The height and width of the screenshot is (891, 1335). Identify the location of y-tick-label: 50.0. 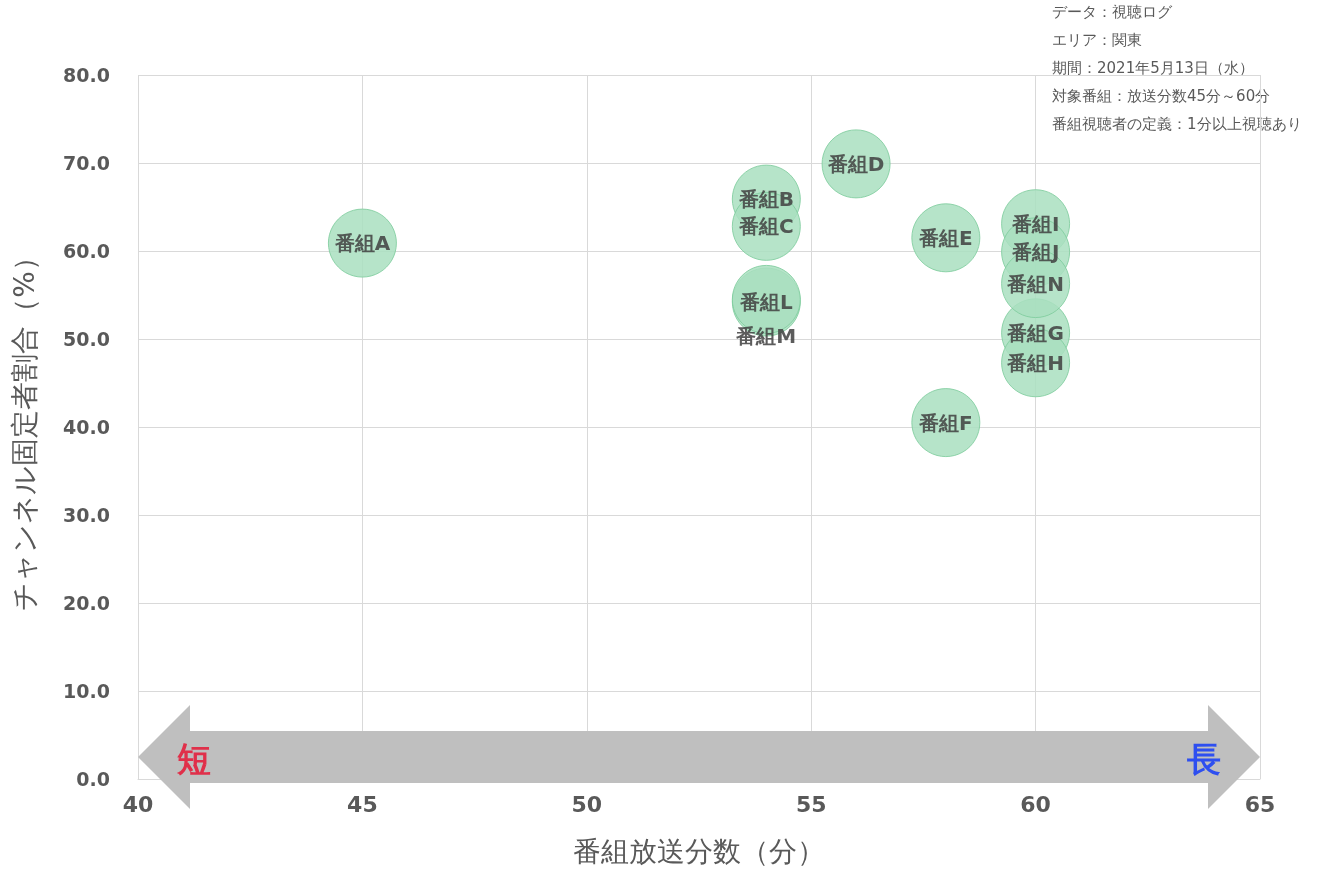
(86, 339).